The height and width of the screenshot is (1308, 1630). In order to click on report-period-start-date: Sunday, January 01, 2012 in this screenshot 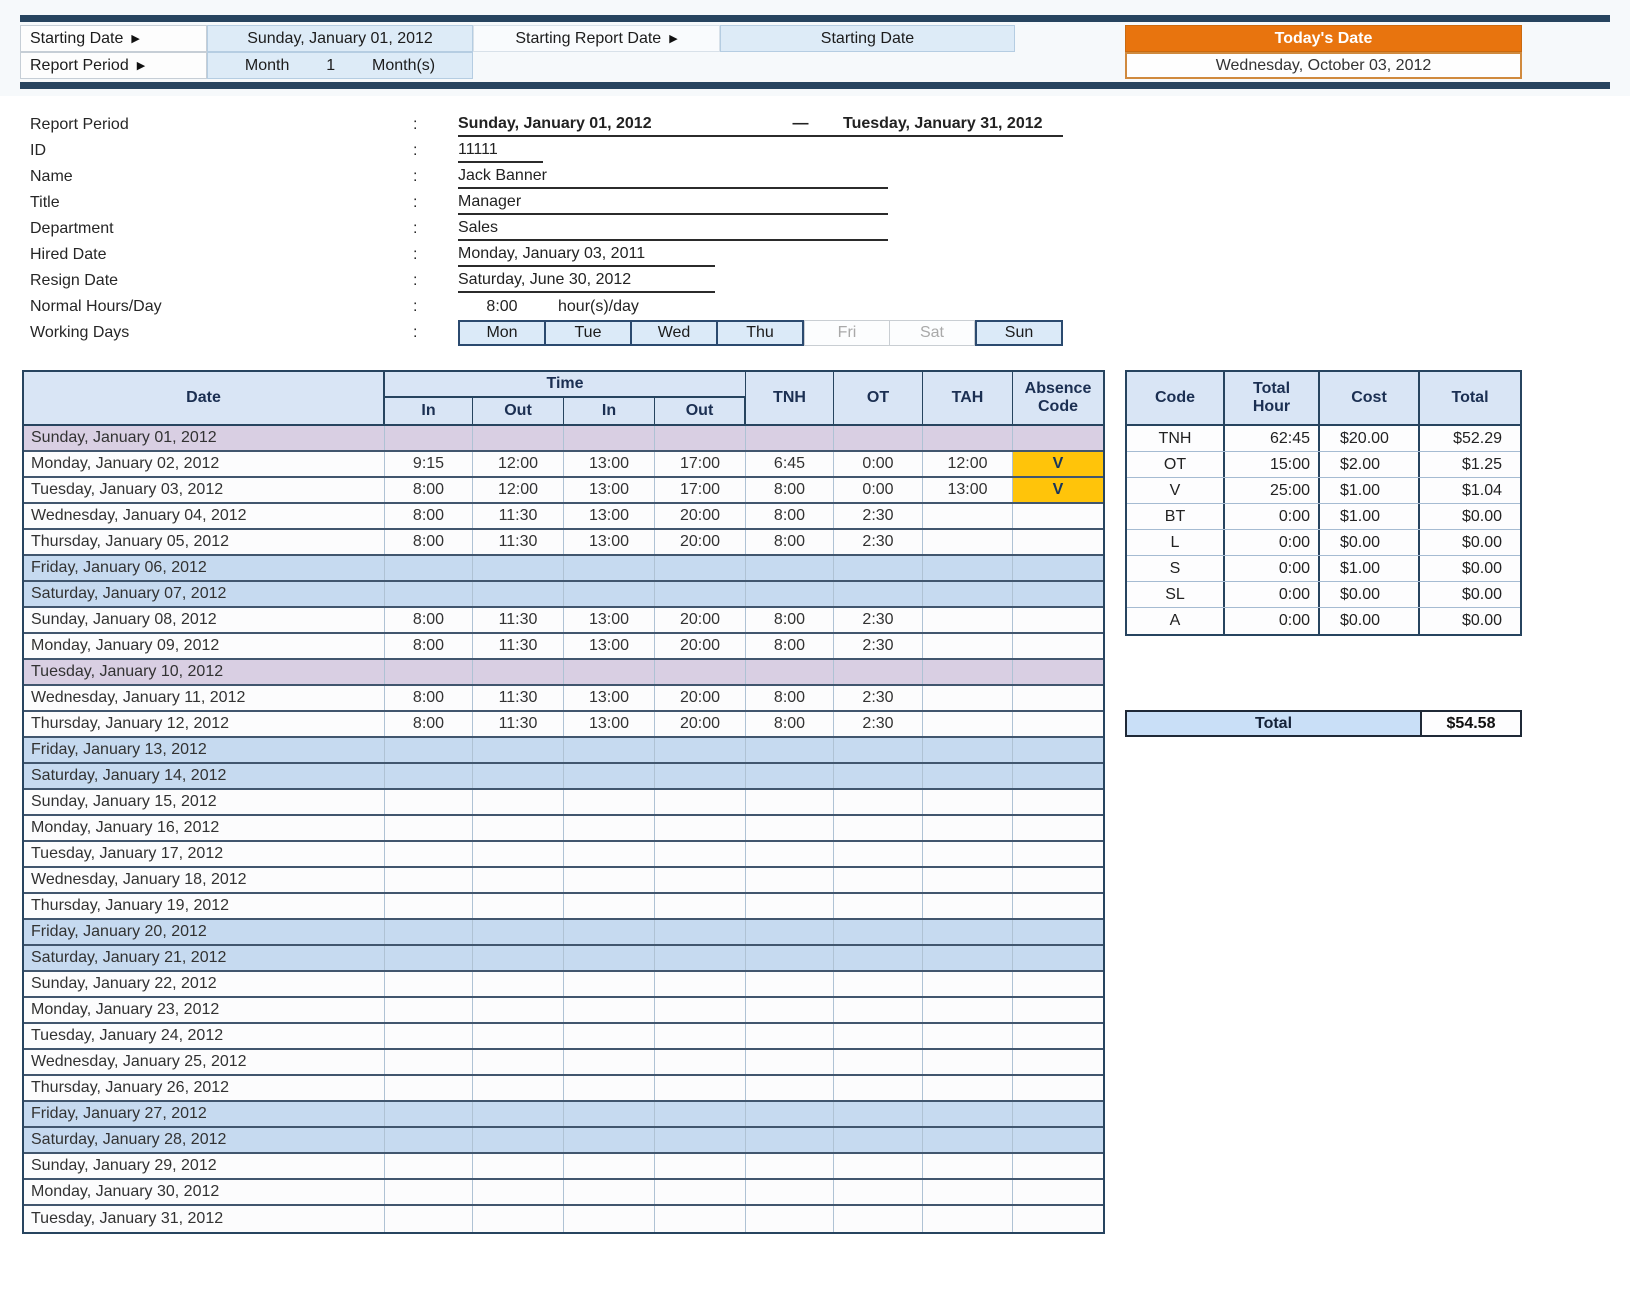, I will do `click(555, 123)`.